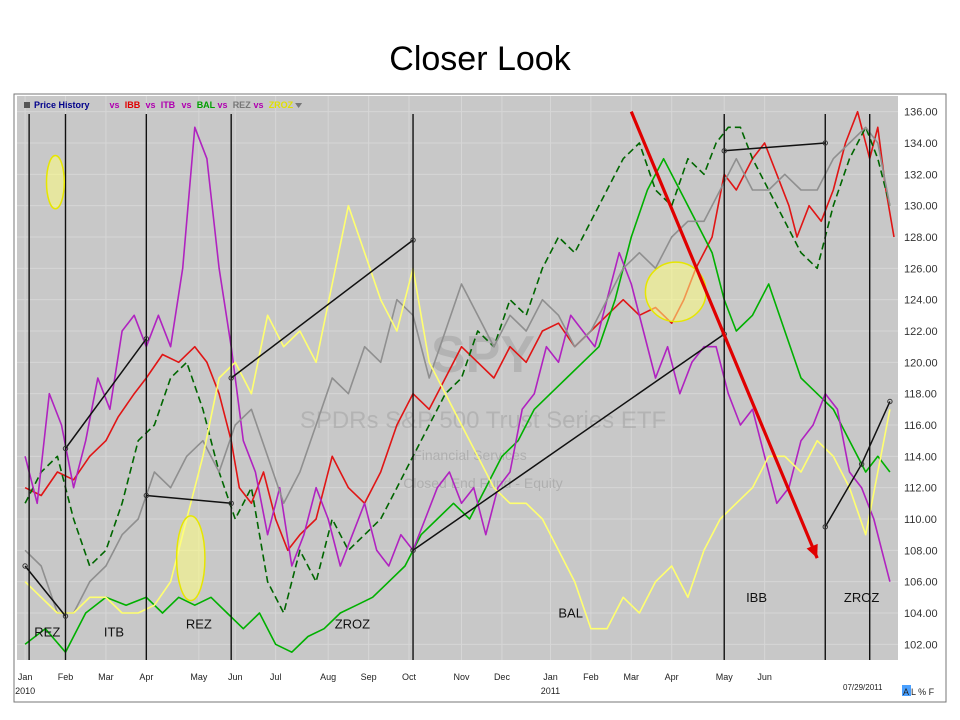  I want to click on y-tick-label: 128.00, so click(921, 238).